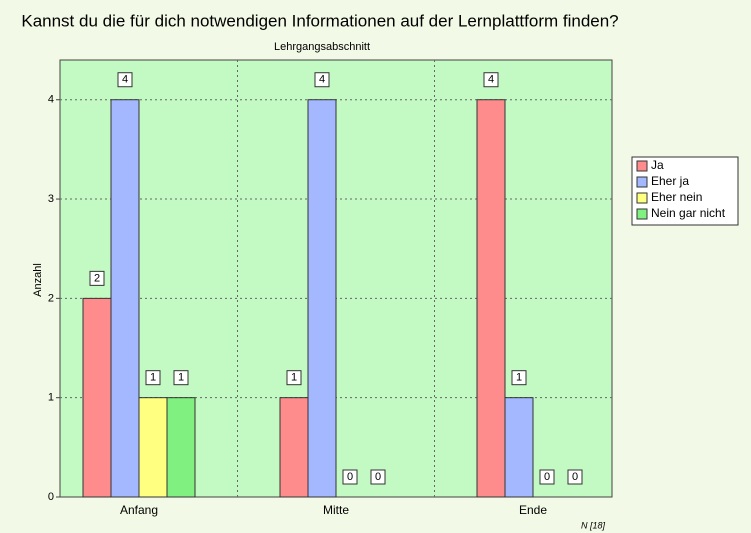  Describe the element at coordinates (322, 47) in the screenshot. I see `chart-subtitle: Lehrgangsabschnitt` at that location.